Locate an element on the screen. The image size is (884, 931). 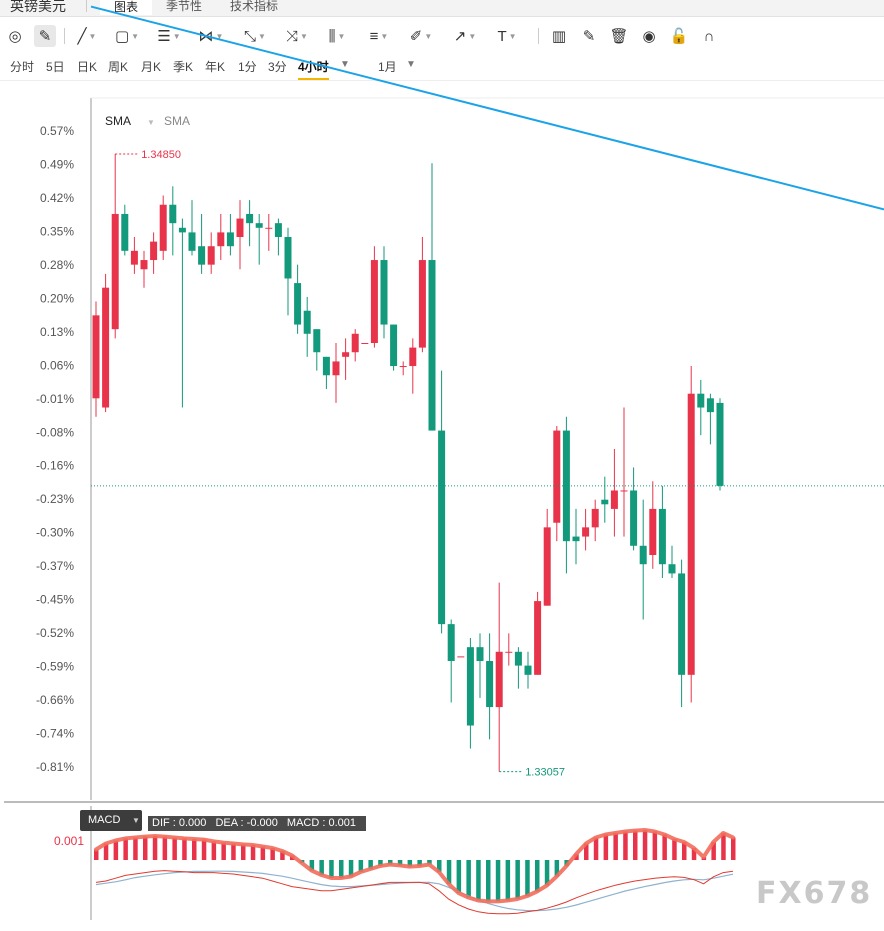
brush-icon: ✐ ▼ is located at coordinates (421, 36).